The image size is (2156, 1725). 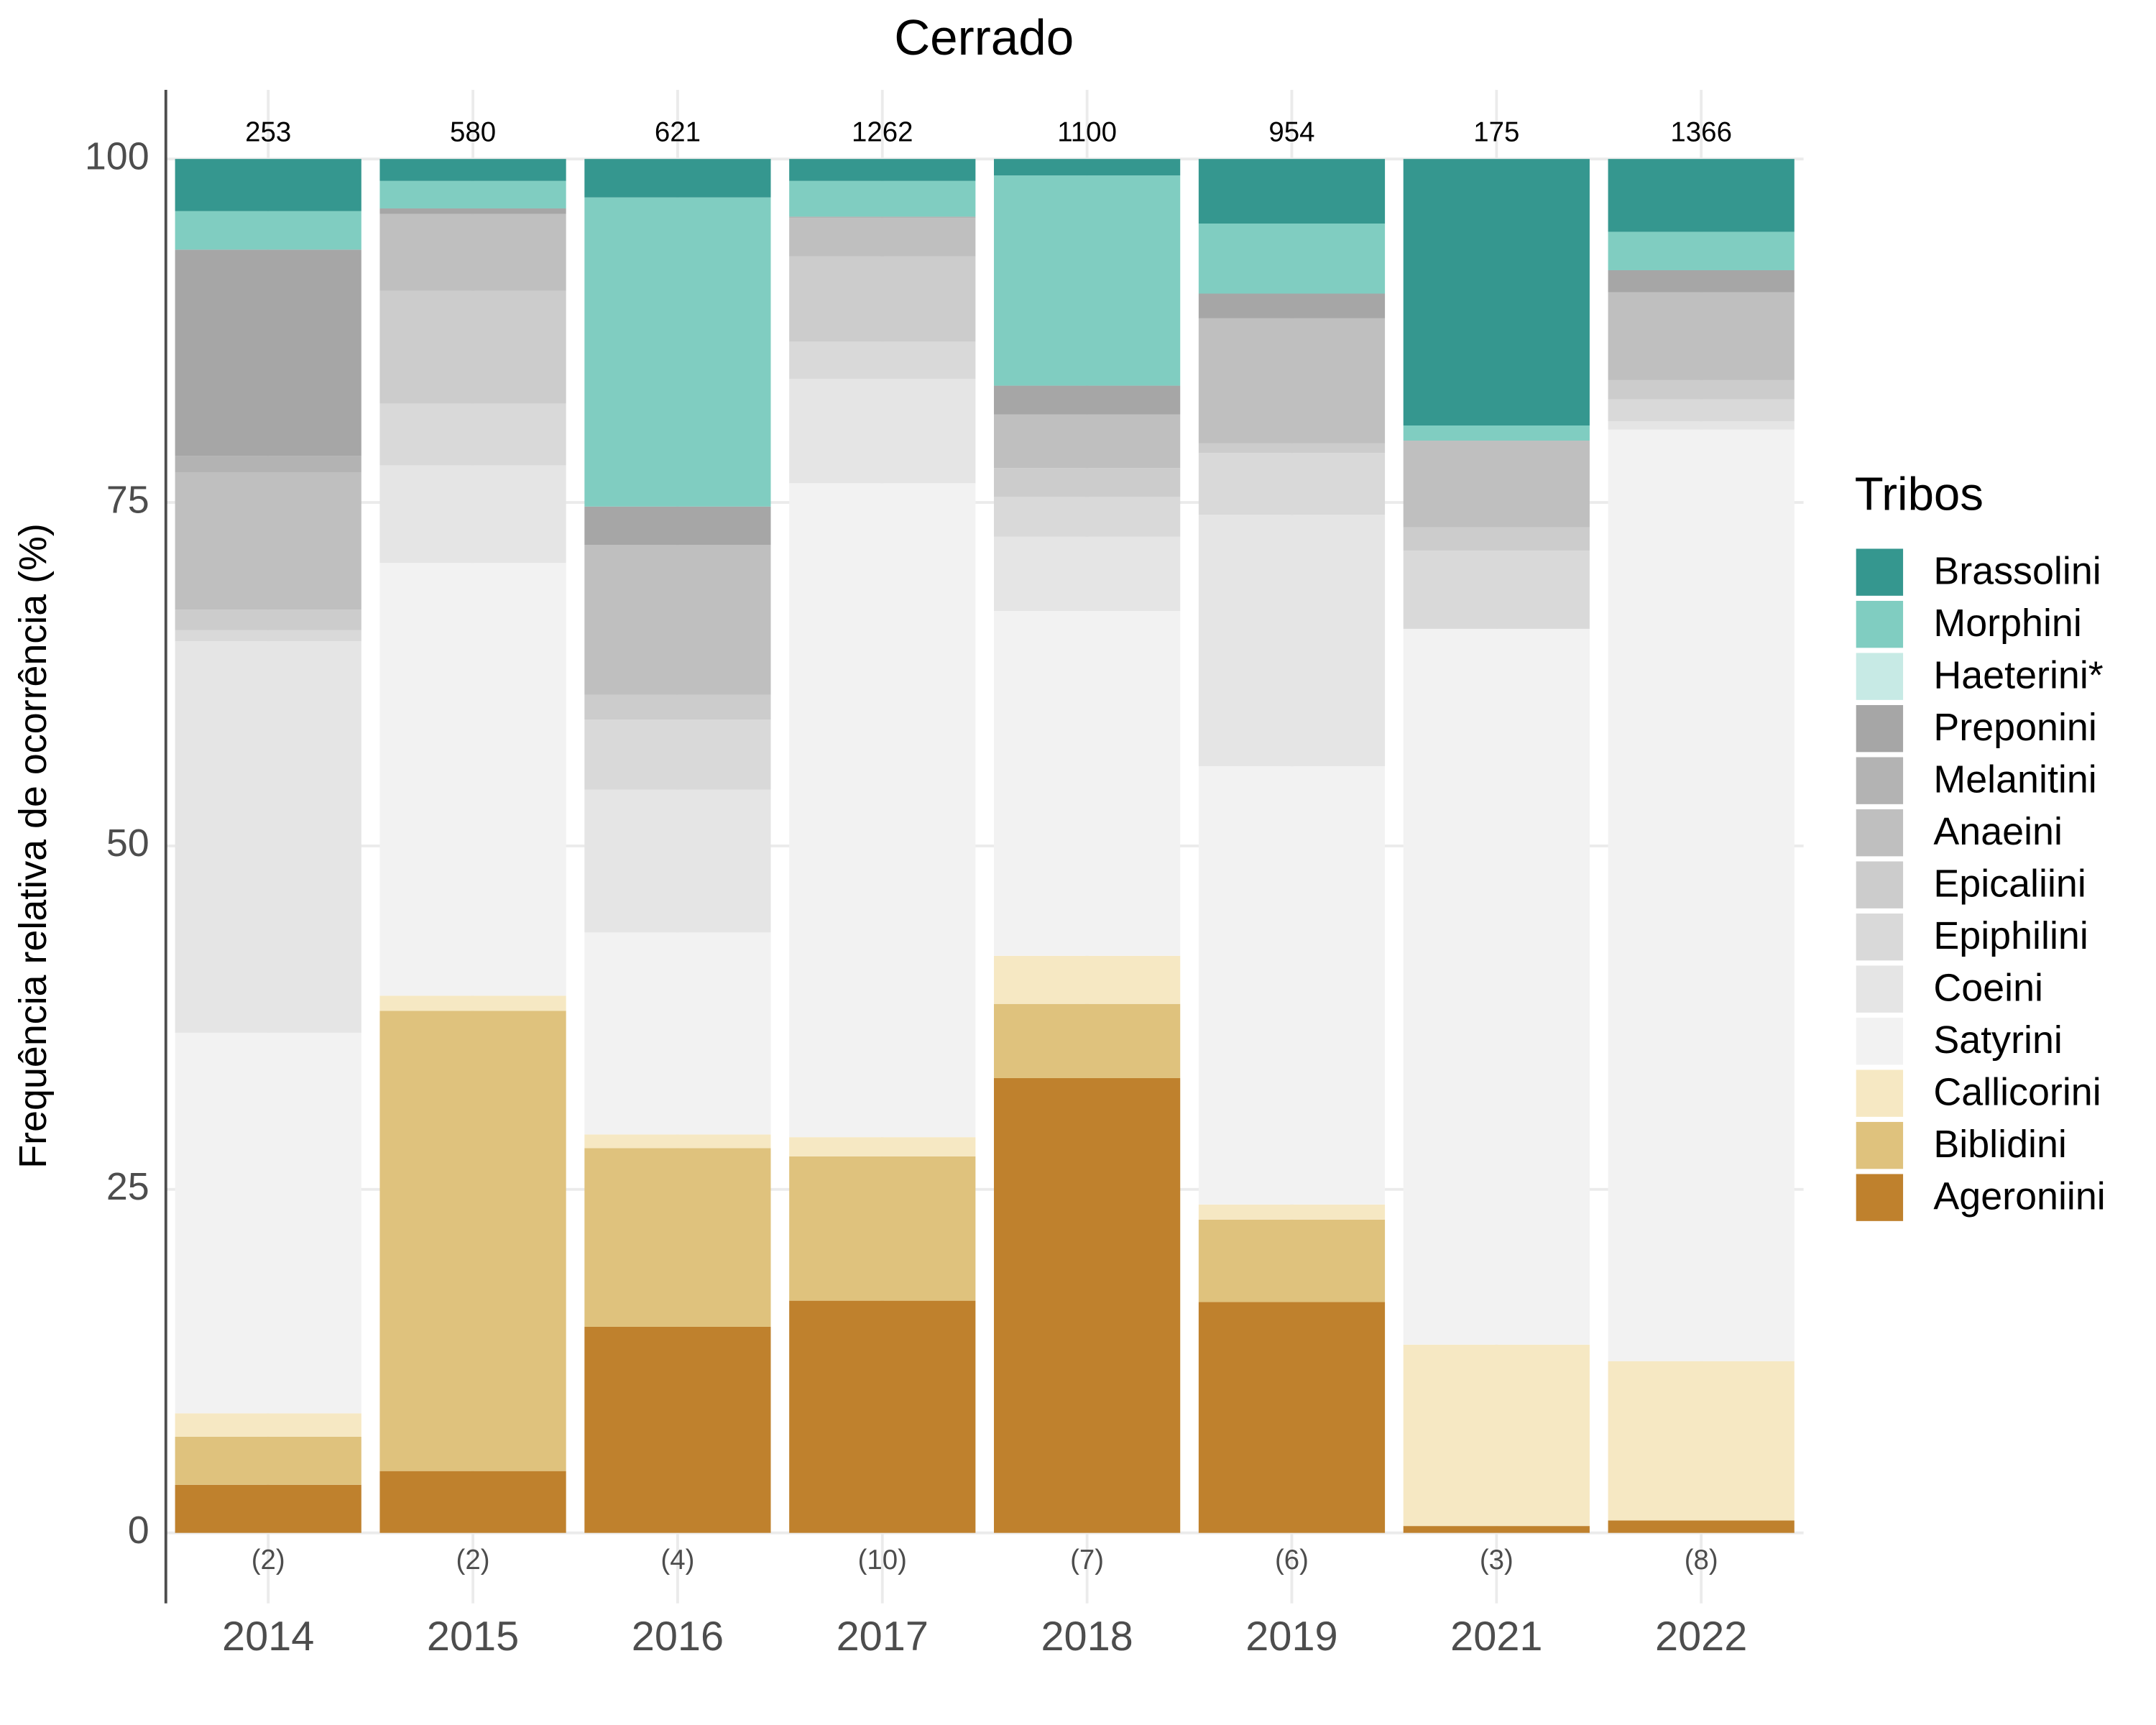 What do you see at coordinates (1919, 494) in the screenshot?
I see `legend-title: Tribos` at bounding box center [1919, 494].